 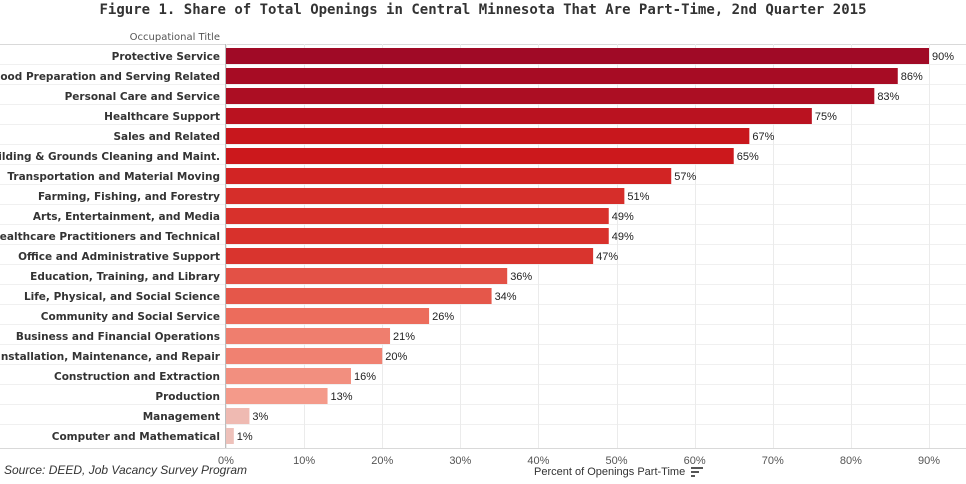 What do you see at coordinates (125, 277) in the screenshot?
I see `category-label: Education, Training, and Library` at bounding box center [125, 277].